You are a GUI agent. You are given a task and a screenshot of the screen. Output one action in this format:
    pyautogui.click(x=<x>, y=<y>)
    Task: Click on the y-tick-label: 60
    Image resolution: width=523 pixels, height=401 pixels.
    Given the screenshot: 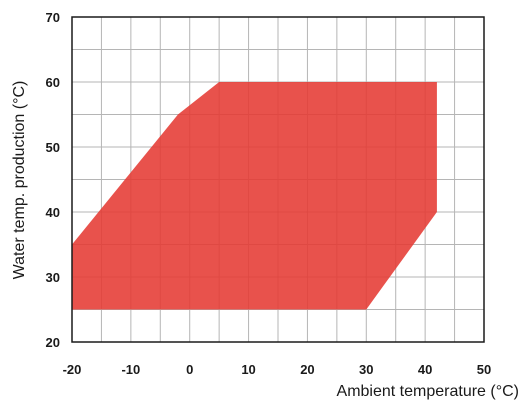 What is the action you would take?
    pyautogui.click(x=53, y=82)
    